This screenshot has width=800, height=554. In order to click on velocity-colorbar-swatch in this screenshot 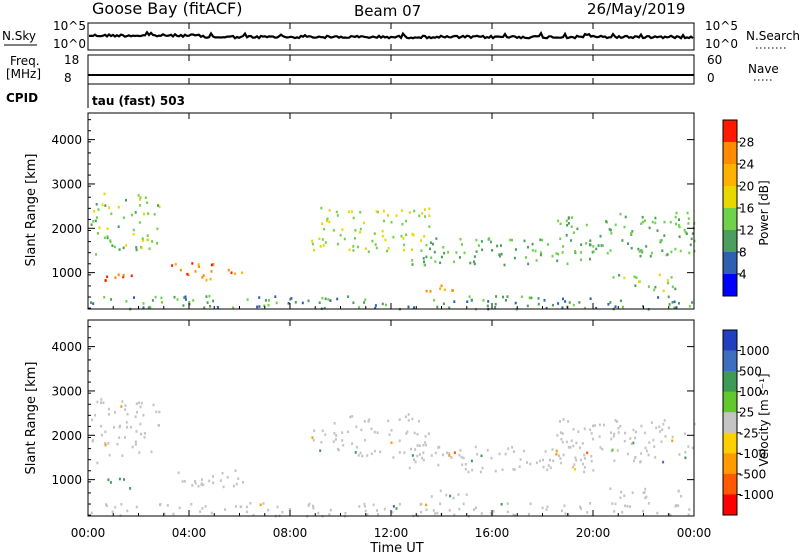, I will do `click(730, 464)`.